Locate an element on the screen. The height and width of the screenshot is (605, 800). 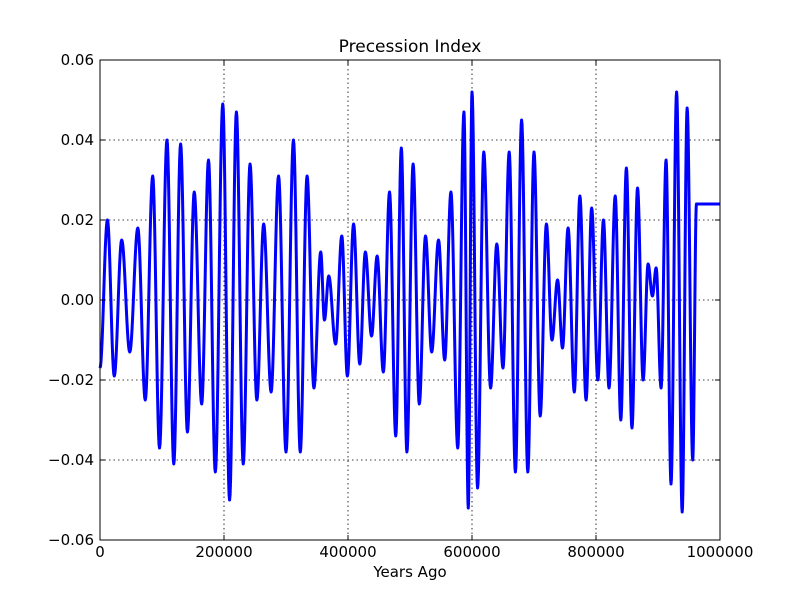
y-tick-label: 0.02 is located at coordinates (77, 220).